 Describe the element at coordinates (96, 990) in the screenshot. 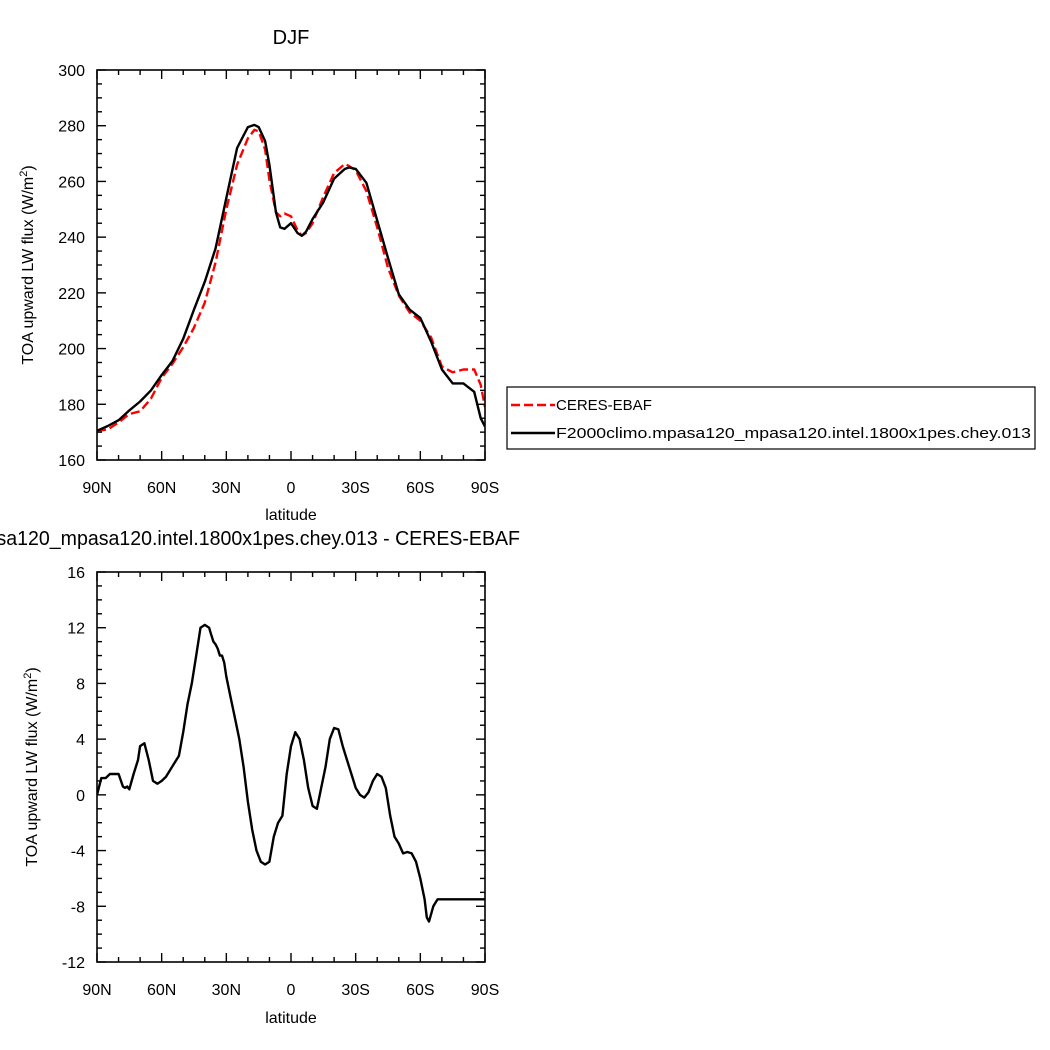

I see `bottom-x-tick-label: 90N` at that location.